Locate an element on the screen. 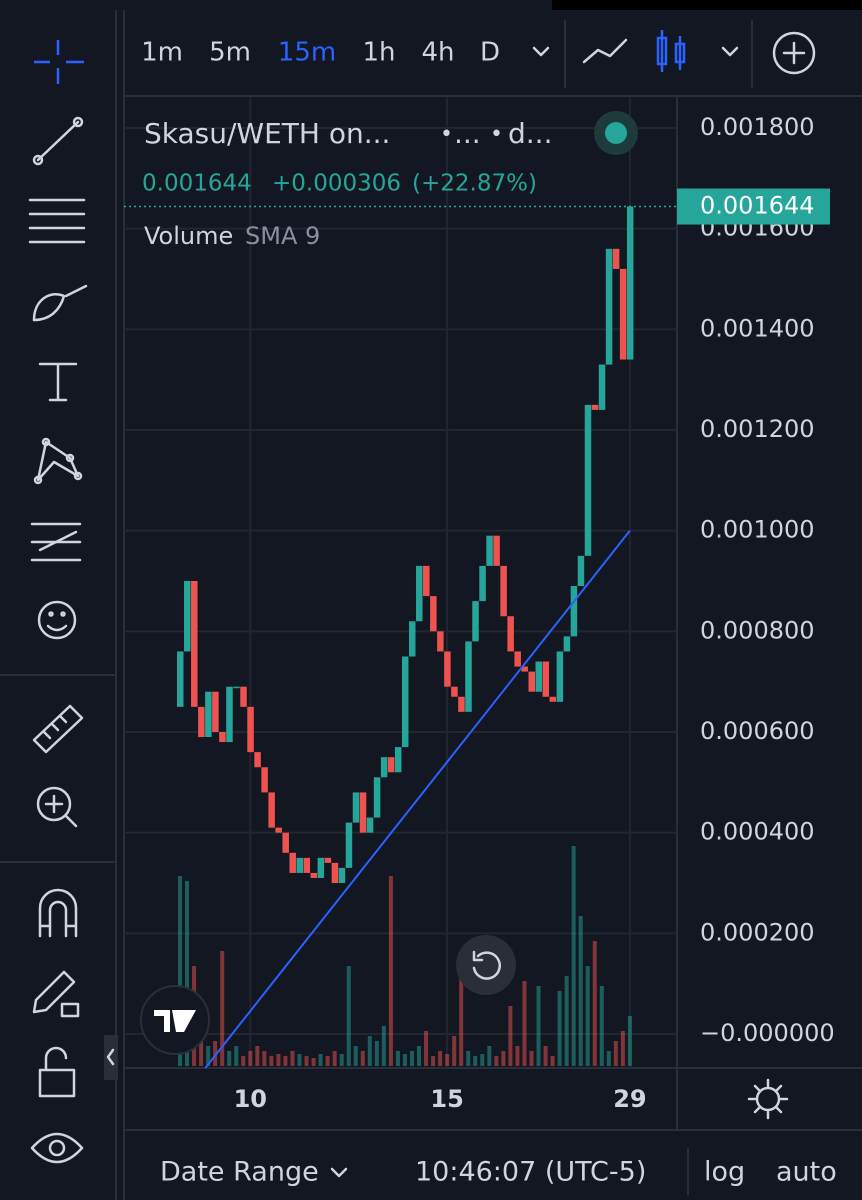  visibility-tool is located at coordinates (57, 1148).